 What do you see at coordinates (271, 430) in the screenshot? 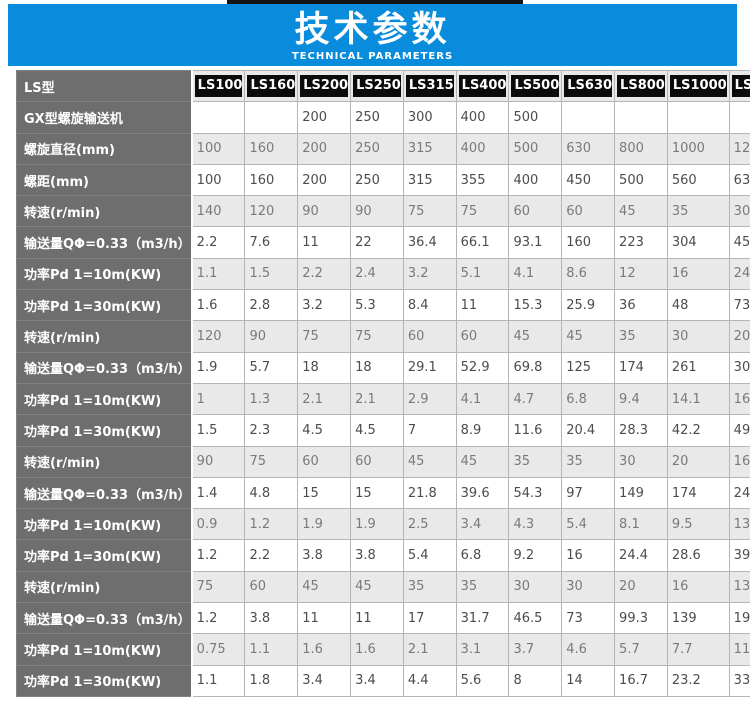
I see `value-cell: 2.3` at bounding box center [271, 430].